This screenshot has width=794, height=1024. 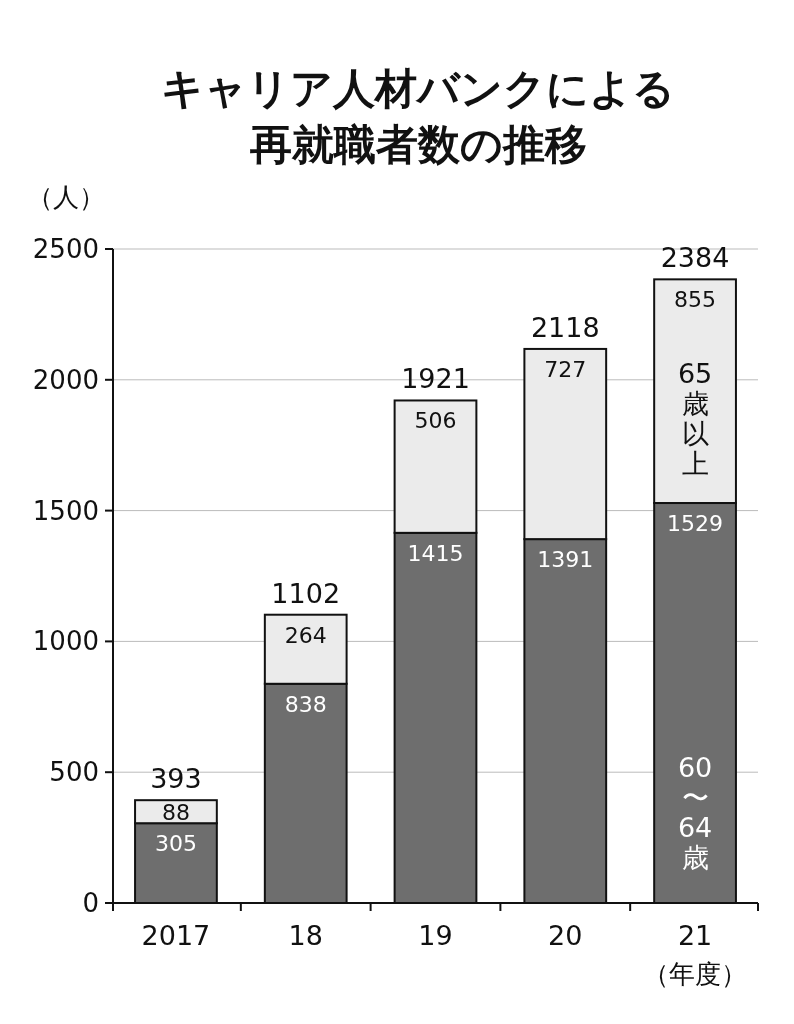 What do you see at coordinates (175, 812) in the screenshot?
I see `data-label: 88` at bounding box center [175, 812].